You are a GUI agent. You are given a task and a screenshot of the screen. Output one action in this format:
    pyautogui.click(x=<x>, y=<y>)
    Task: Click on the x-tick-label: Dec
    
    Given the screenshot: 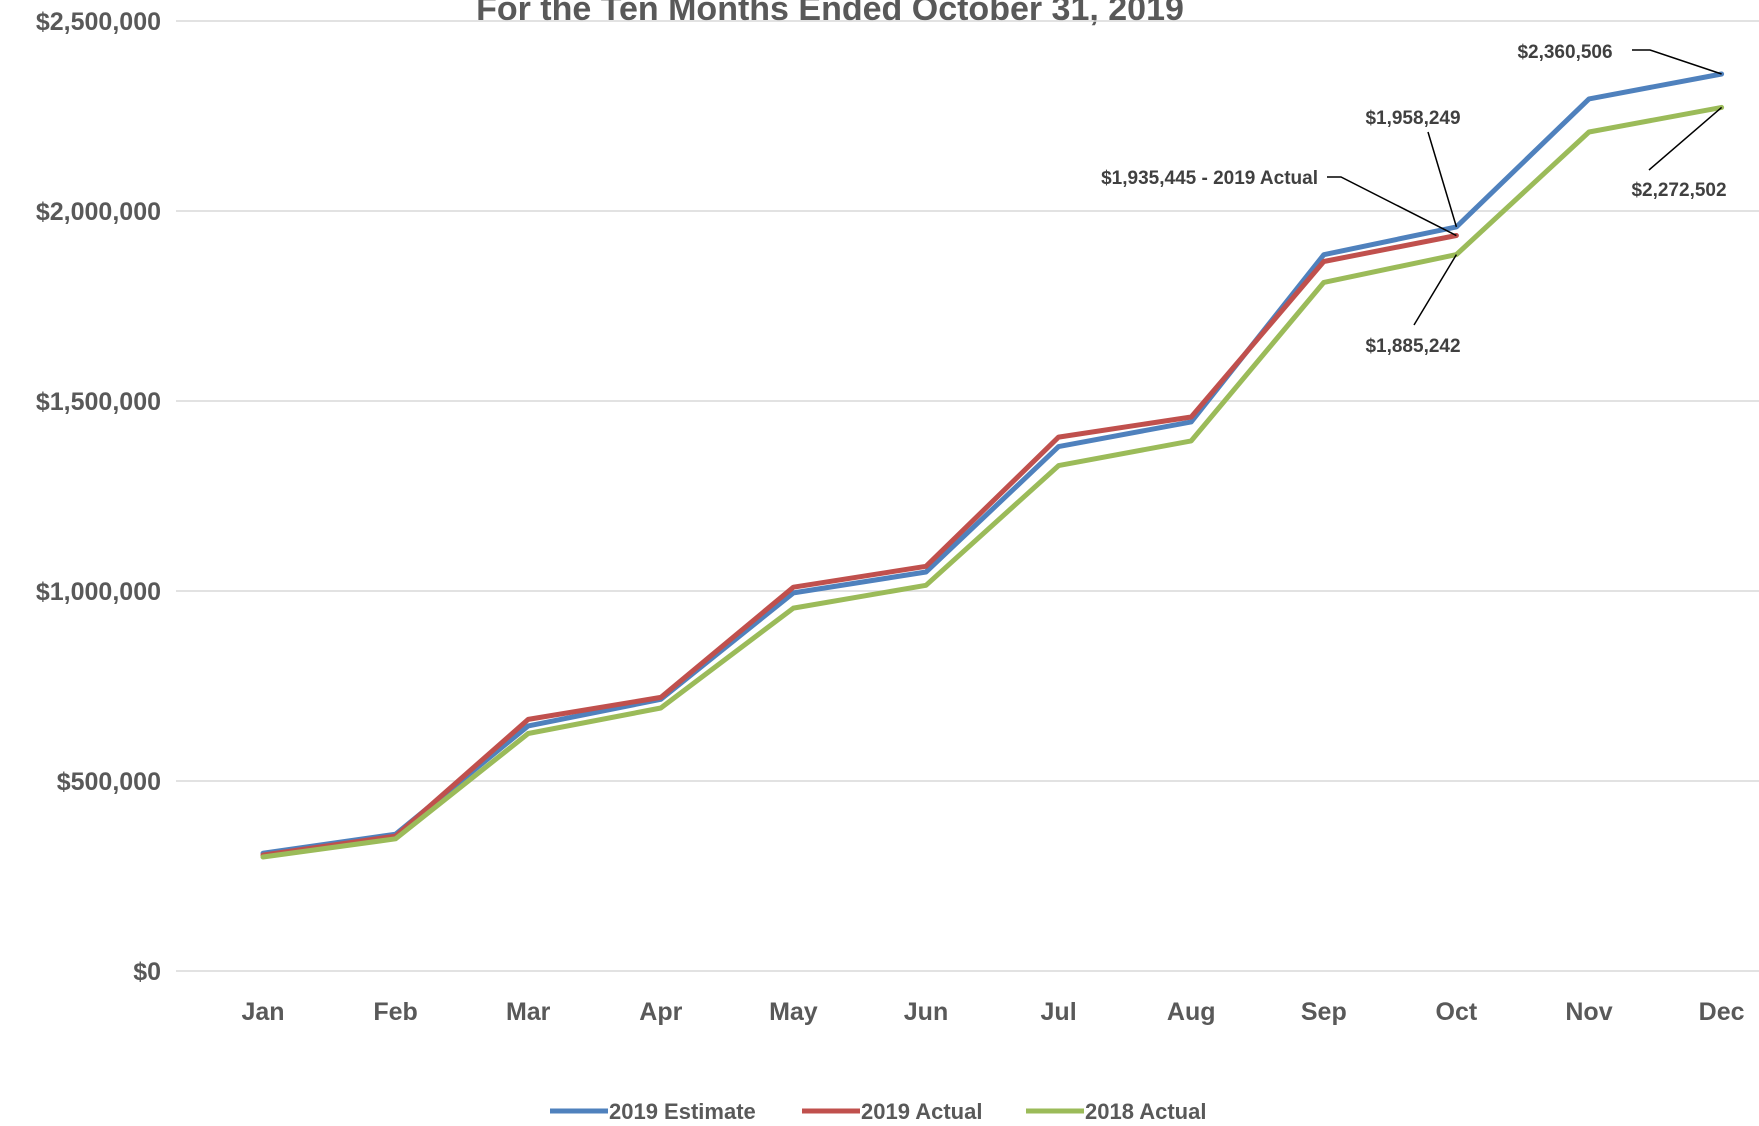 What is the action you would take?
    pyautogui.click(x=1722, y=1012)
    